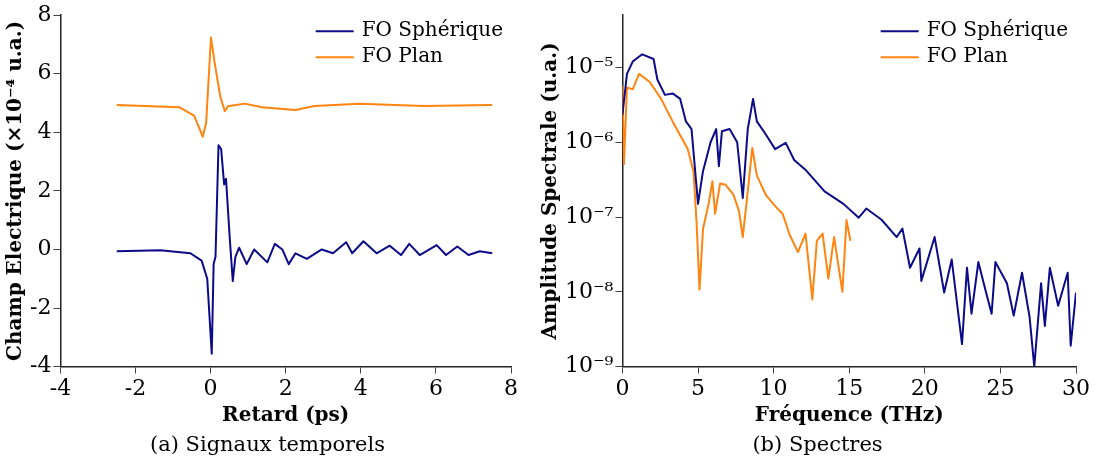  What do you see at coordinates (589, 140) in the screenshot?
I see `y-tick-label: 10⁻⁶` at bounding box center [589, 140].